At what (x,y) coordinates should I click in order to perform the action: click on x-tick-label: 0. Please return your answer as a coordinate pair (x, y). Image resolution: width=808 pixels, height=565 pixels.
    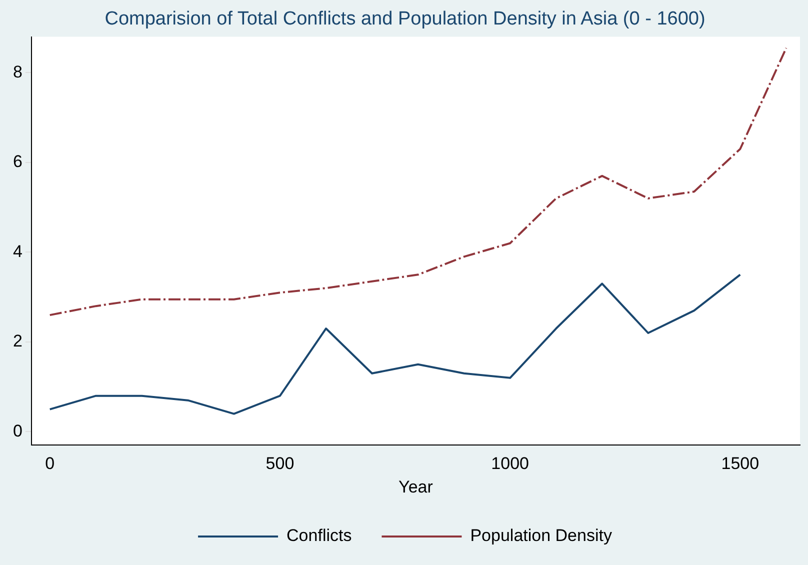
    Looking at the image, I should click on (50, 464).